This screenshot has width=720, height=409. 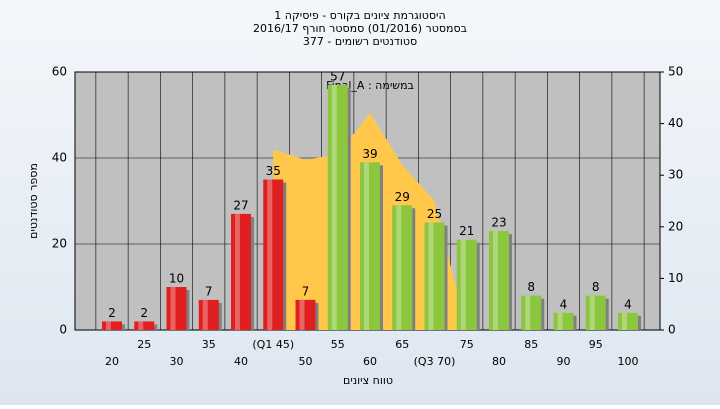 I want to click on x-tick-label: 85, so click(x=531, y=344).